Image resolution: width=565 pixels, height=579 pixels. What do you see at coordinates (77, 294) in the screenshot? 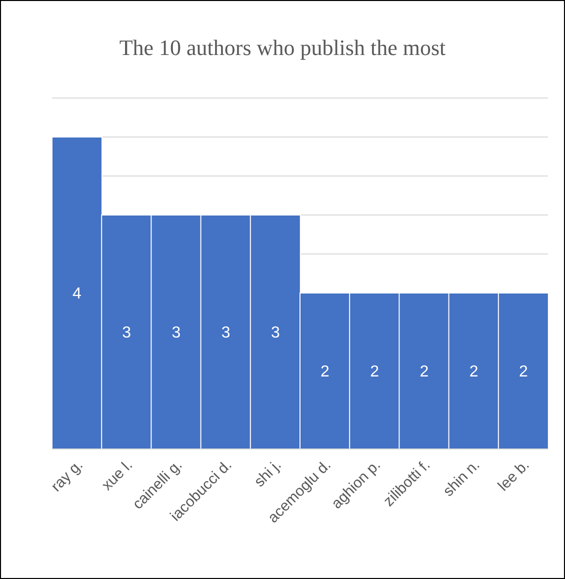
I see `data-label: 4` at bounding box center [77, 294].